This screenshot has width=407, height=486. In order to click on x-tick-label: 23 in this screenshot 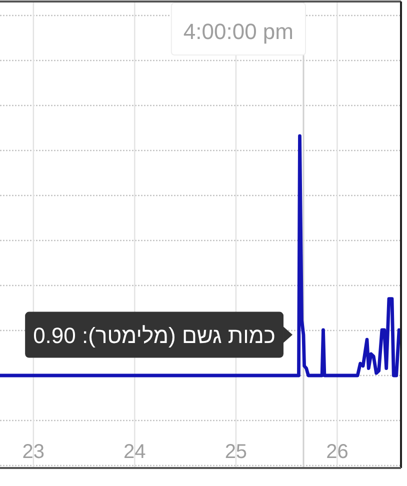, I will do `click(33, 452)`.